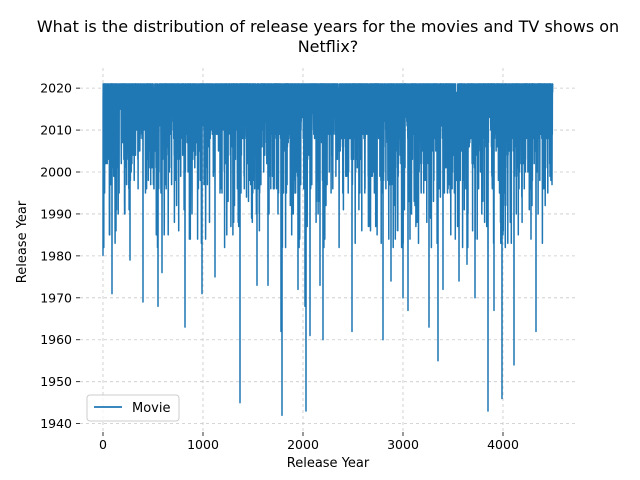  I want to click on legend-box, so click(133, 408).